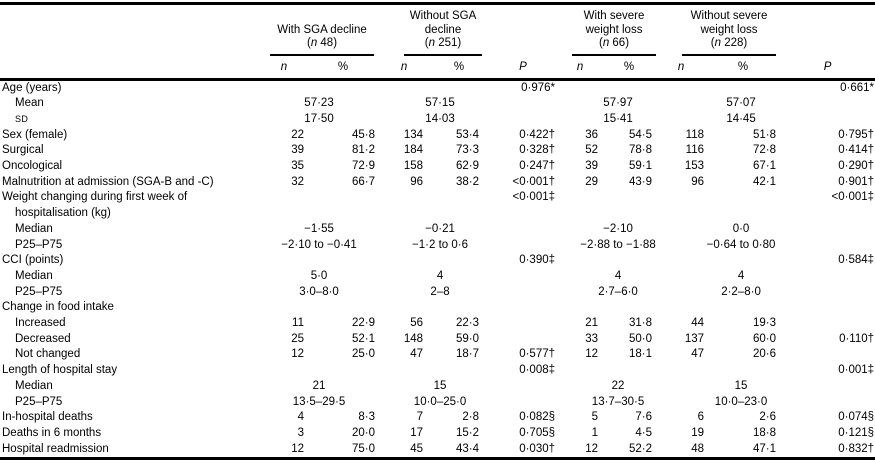 This screenshot has height=475, width=875. I want to click on pct-cell: 18·7, so click(467, 354).